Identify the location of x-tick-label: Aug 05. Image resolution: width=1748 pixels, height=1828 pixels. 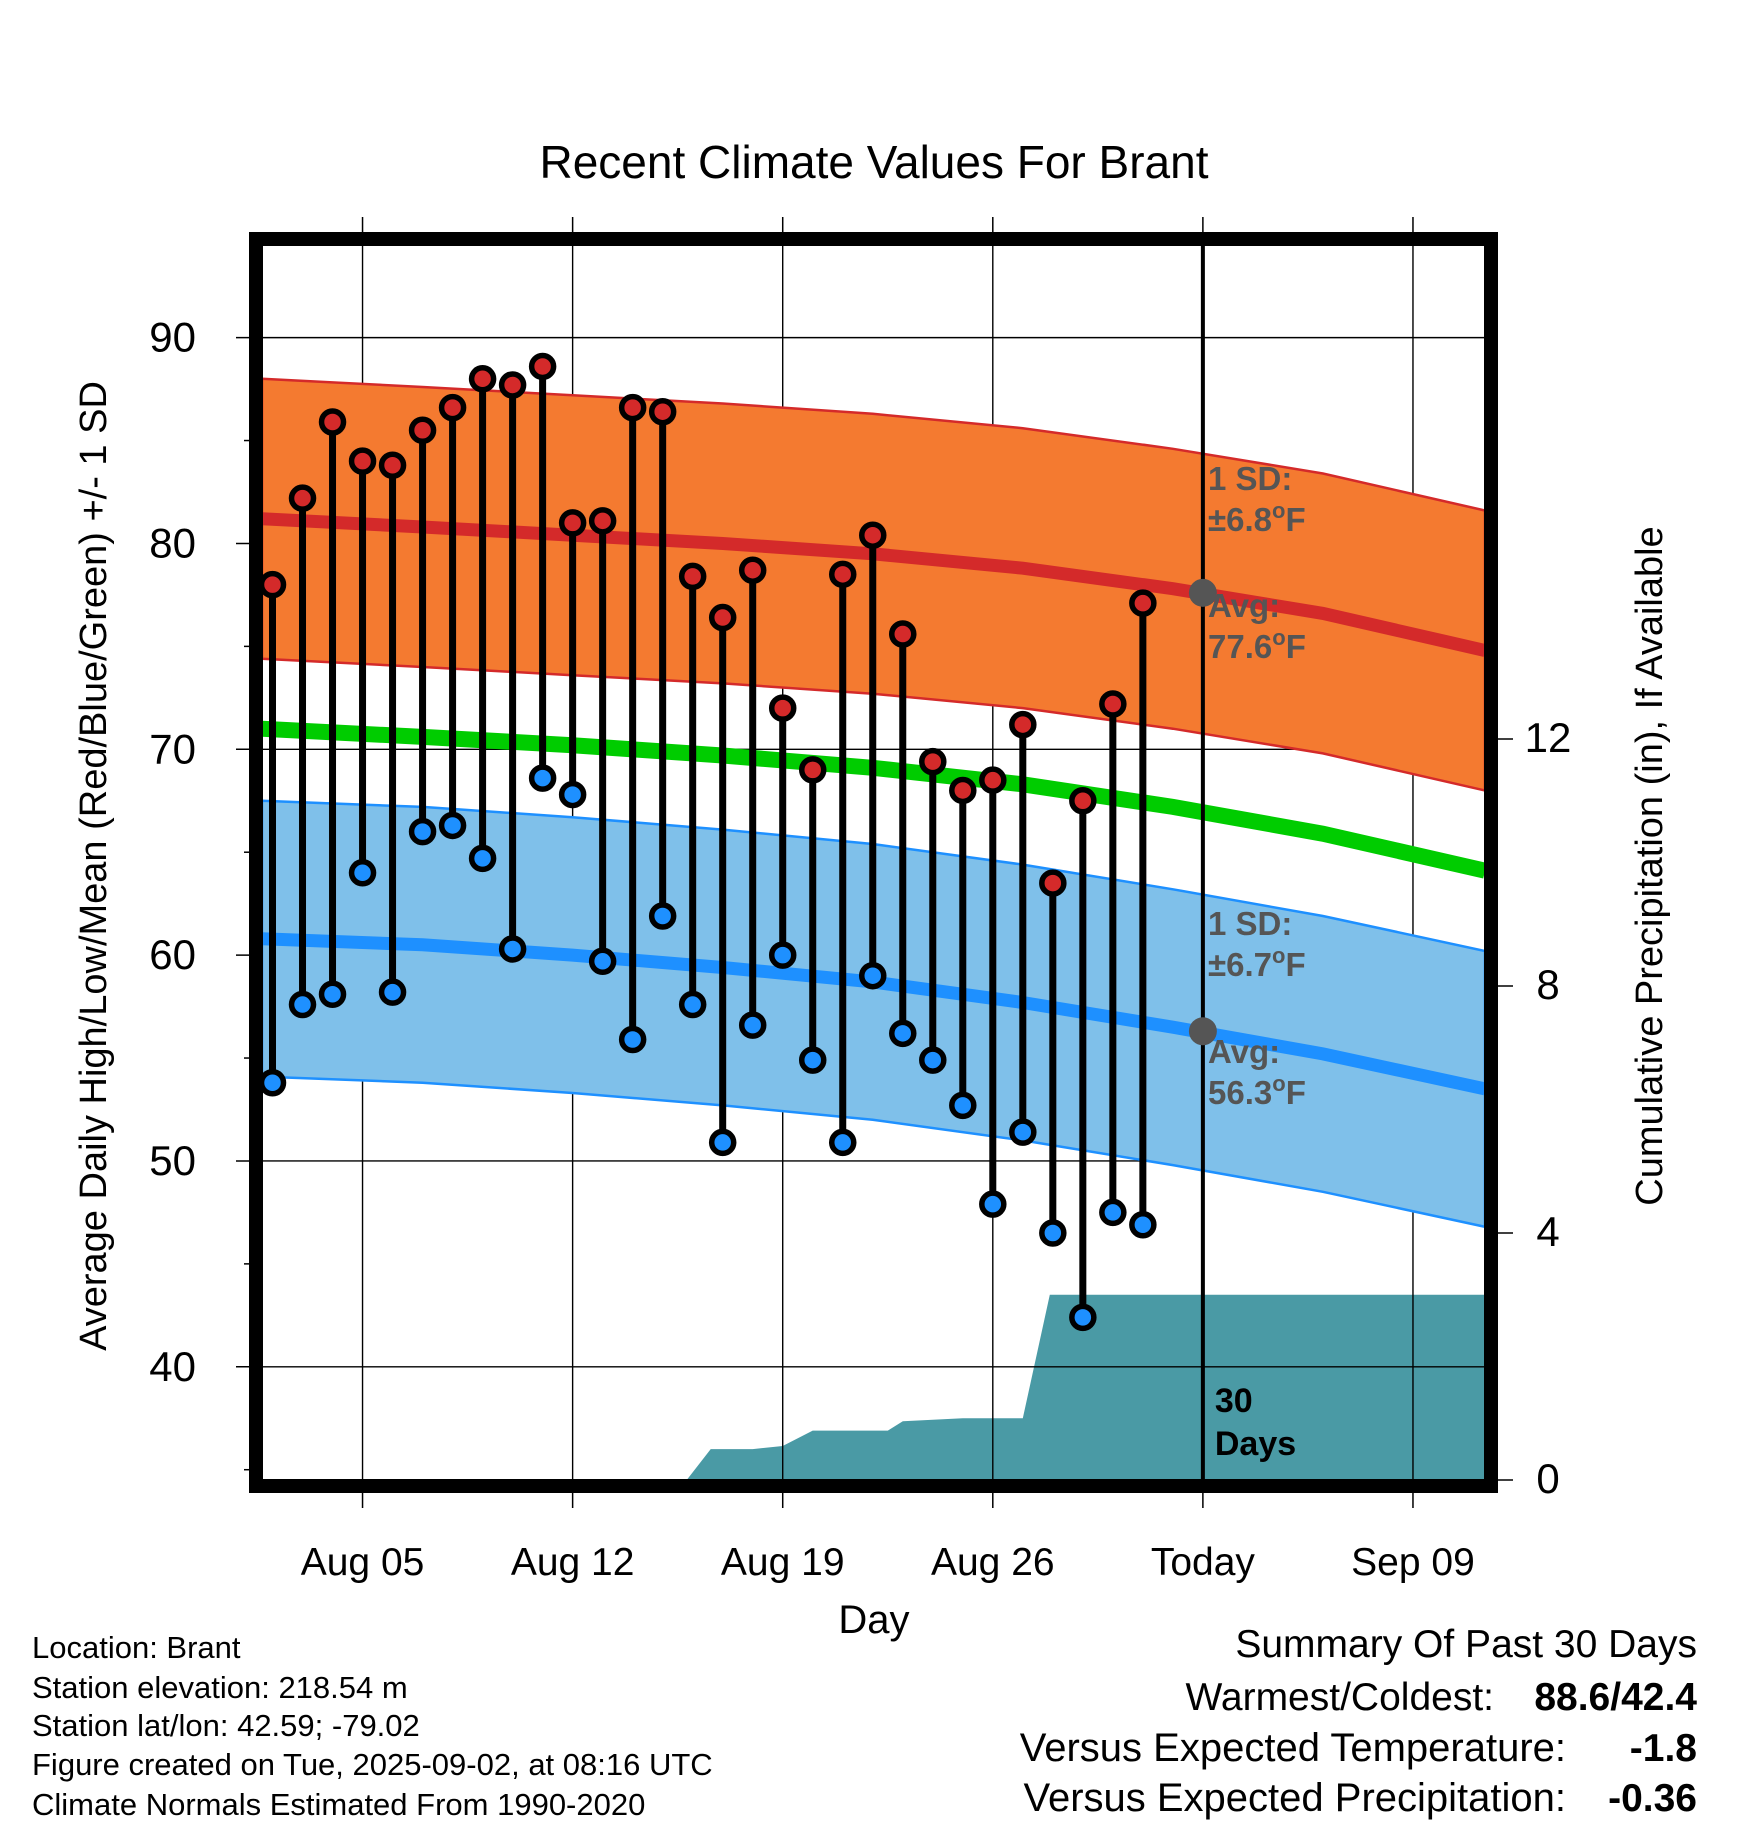
(363, 1562).